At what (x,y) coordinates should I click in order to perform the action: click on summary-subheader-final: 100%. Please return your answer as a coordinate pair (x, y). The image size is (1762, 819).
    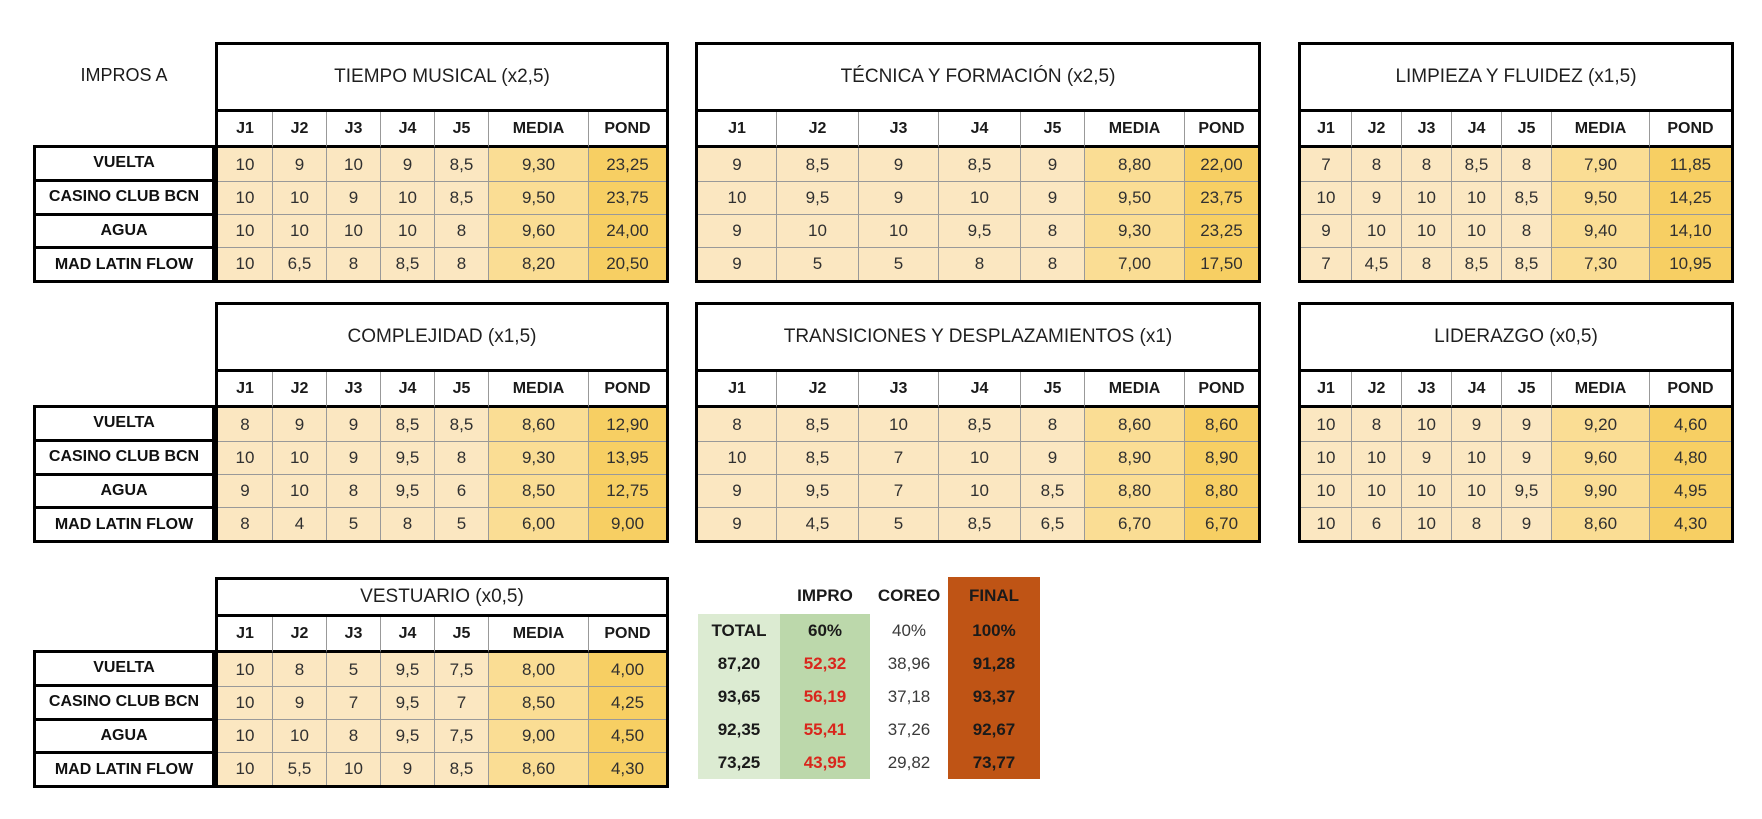
    Looking at the image, I should click on (994, 630).